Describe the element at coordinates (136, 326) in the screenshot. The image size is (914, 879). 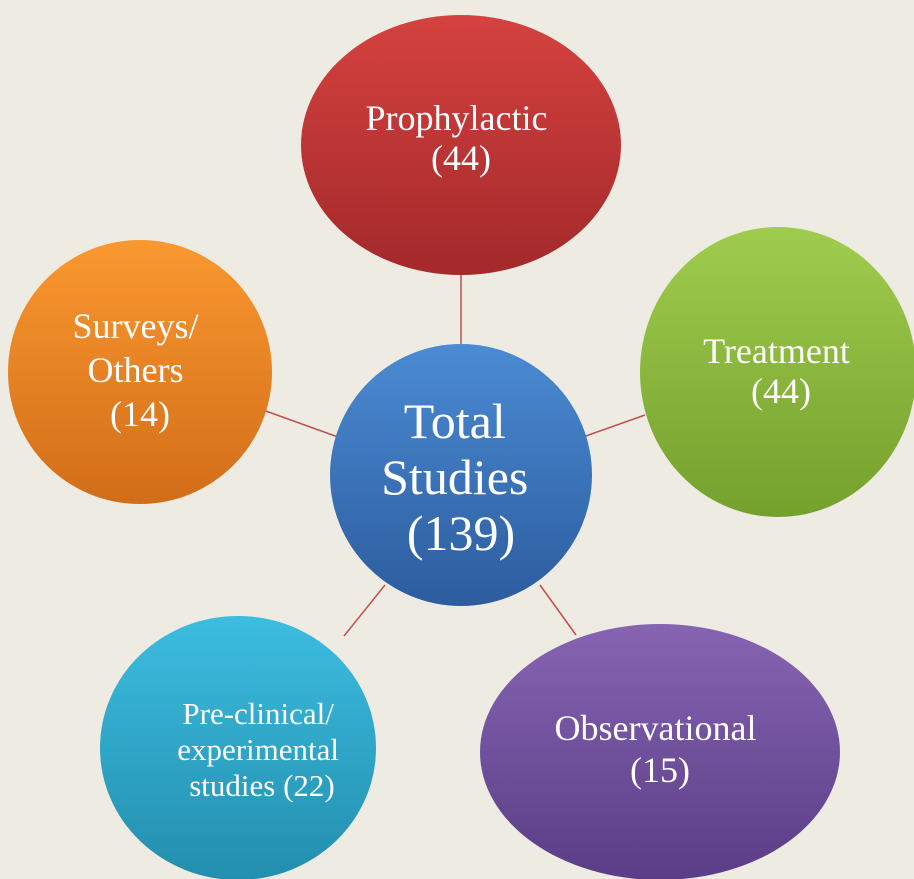
I see `label-line: Surveys/` at that location.